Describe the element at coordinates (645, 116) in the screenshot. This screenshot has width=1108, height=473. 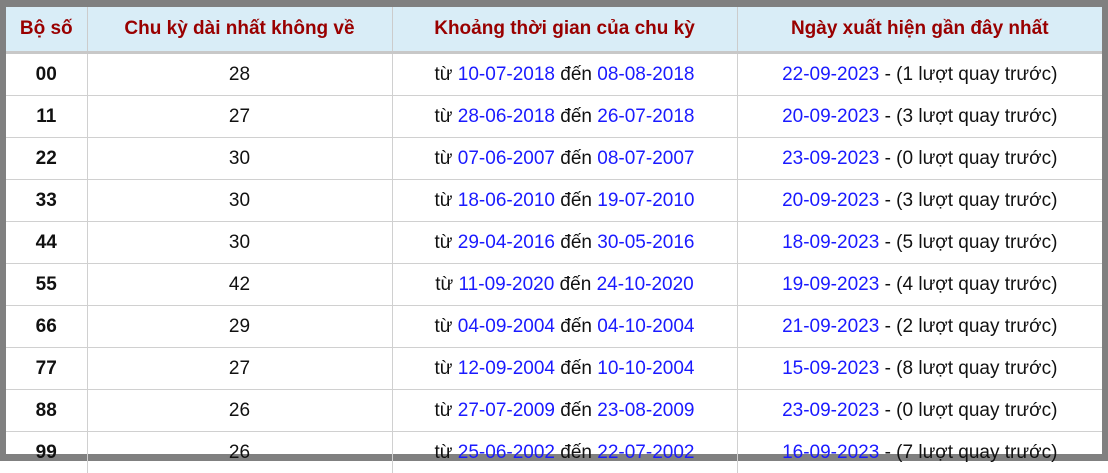
I see `end-date-link: 26-07-2018` at that location.